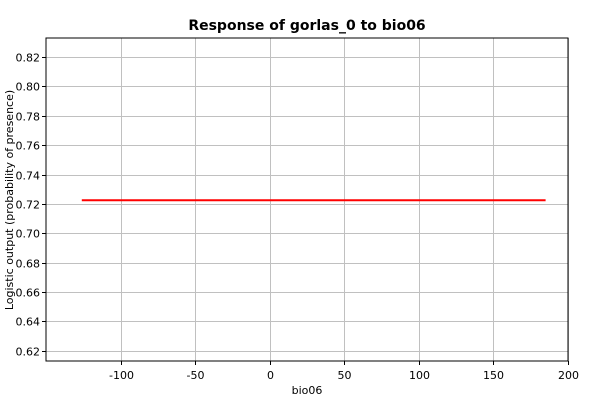  I want to click on y-tick-label: 0.66, so click(28, 293).